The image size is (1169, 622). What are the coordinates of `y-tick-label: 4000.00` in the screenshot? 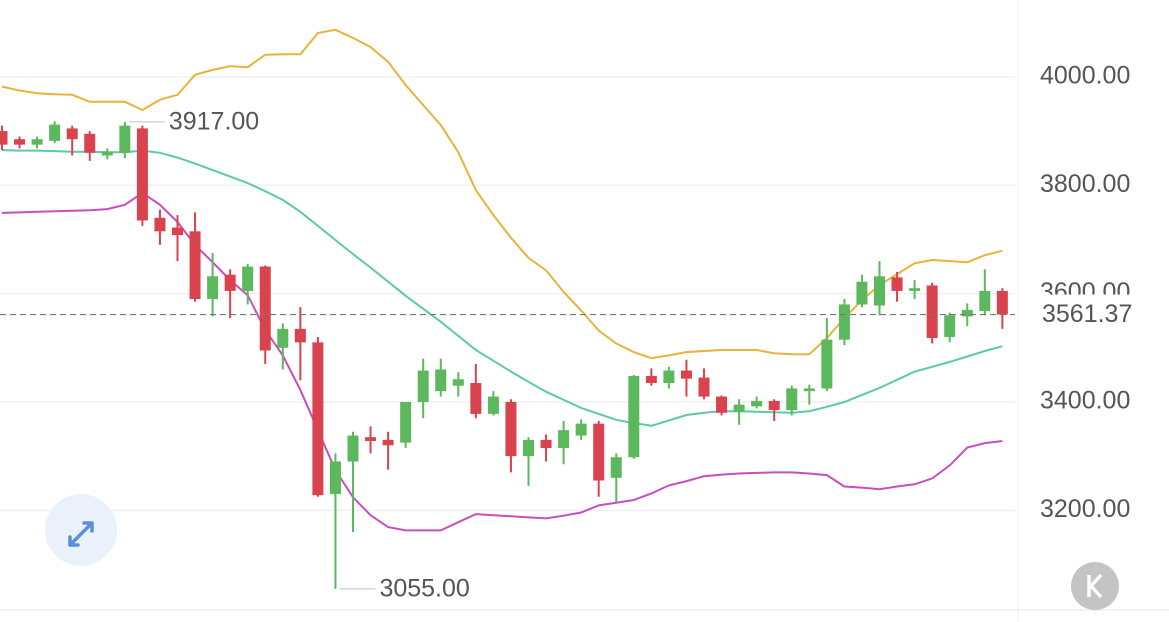 It's located at (1085, 76).